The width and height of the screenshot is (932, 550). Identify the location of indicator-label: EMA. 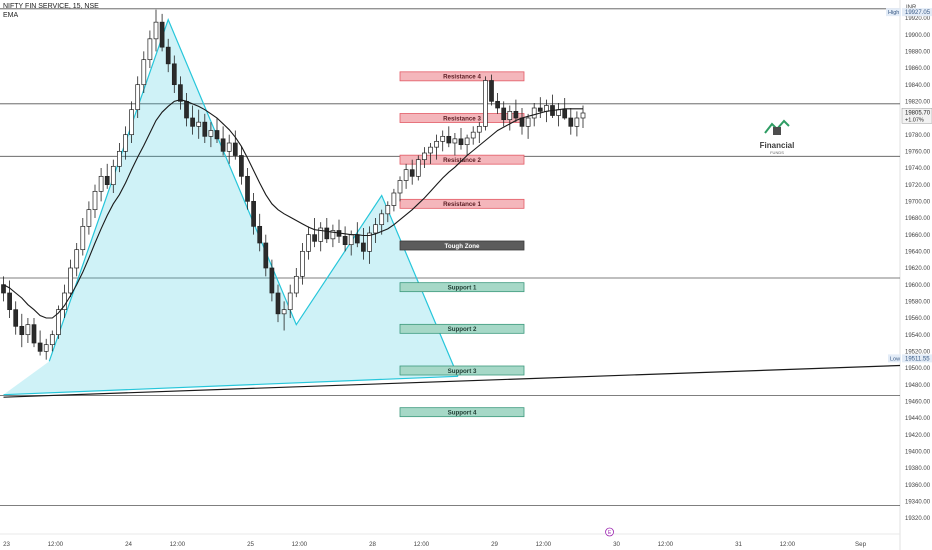
(11, 15).